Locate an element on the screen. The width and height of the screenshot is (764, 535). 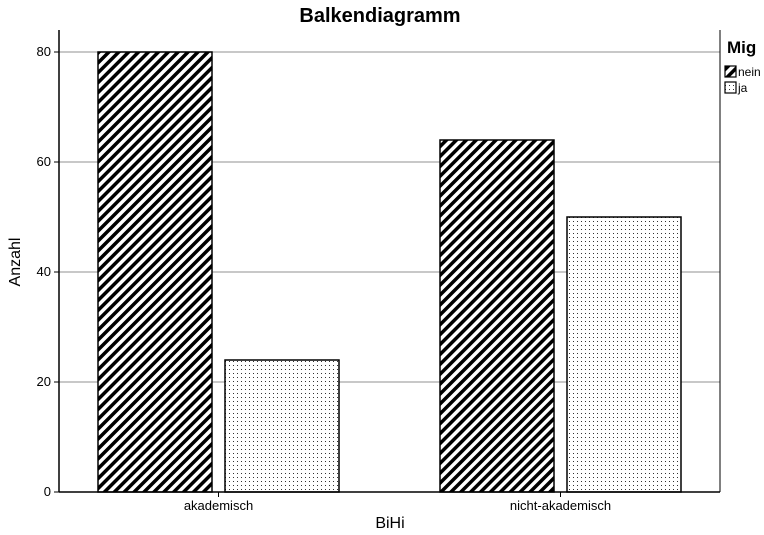
chart-title: Balkendiagramm is located at coordinates (379, 16).